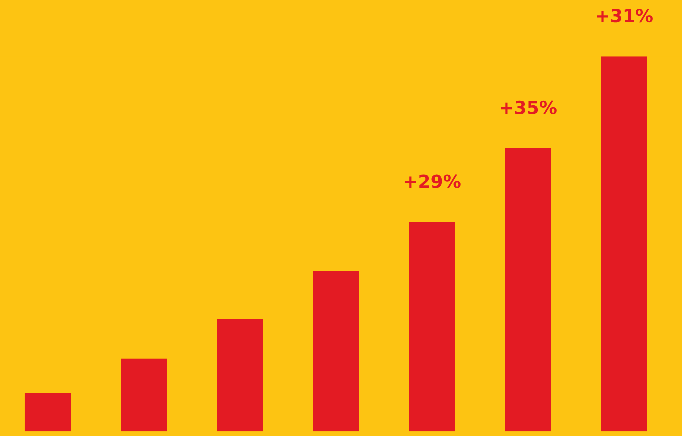  Describe the element at coordinates (432, 181) in the screenshot. I see `annotation: +29%` at that location.